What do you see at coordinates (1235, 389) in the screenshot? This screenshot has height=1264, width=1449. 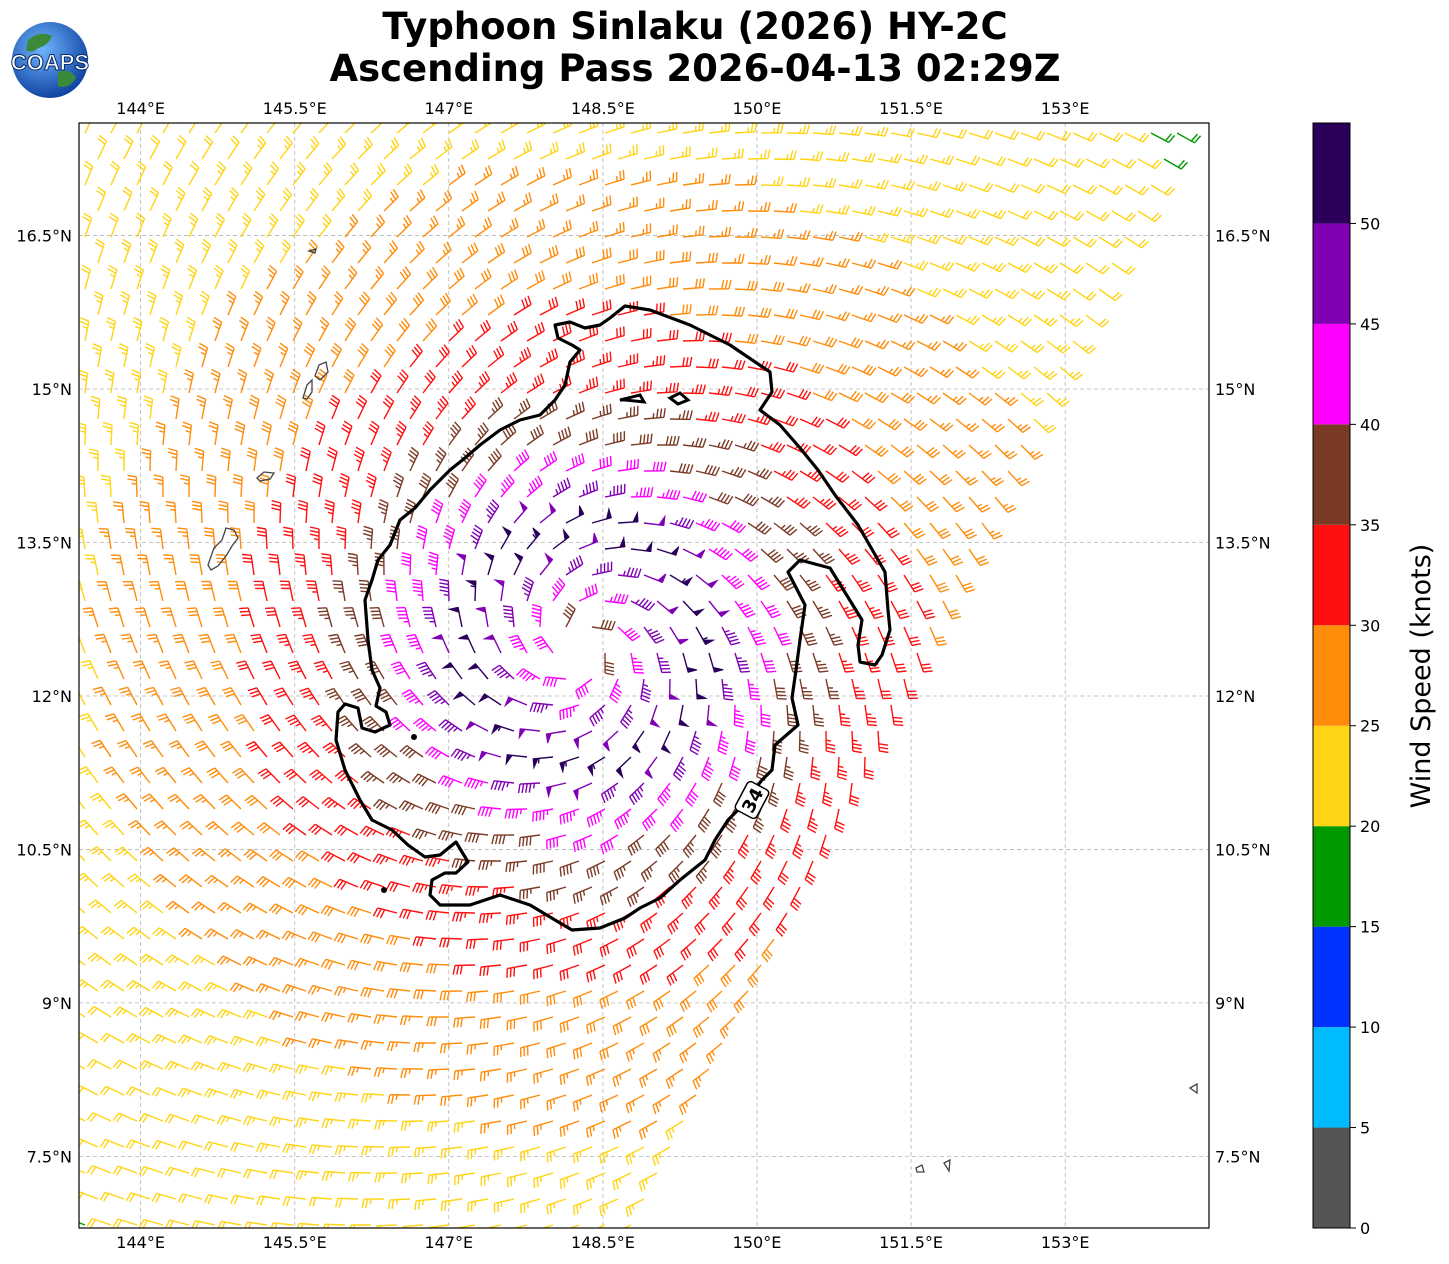 I see `lat-tick-right: 15°N` at bounding box center [1235, 389].